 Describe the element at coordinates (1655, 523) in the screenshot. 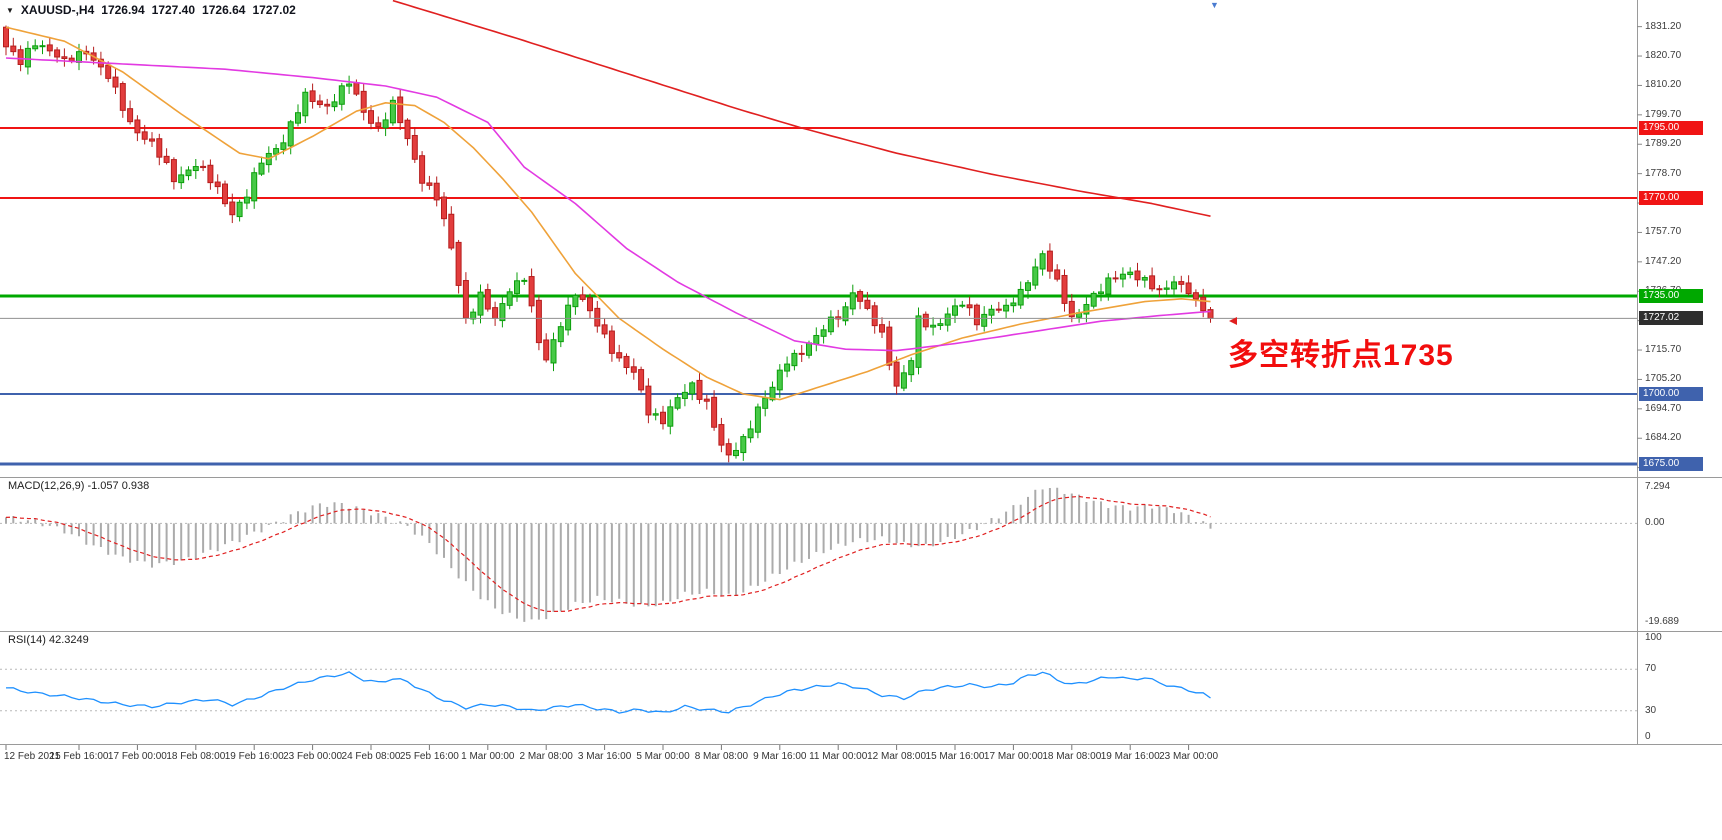

I see `macd-axis-label: 0.00` at that location.